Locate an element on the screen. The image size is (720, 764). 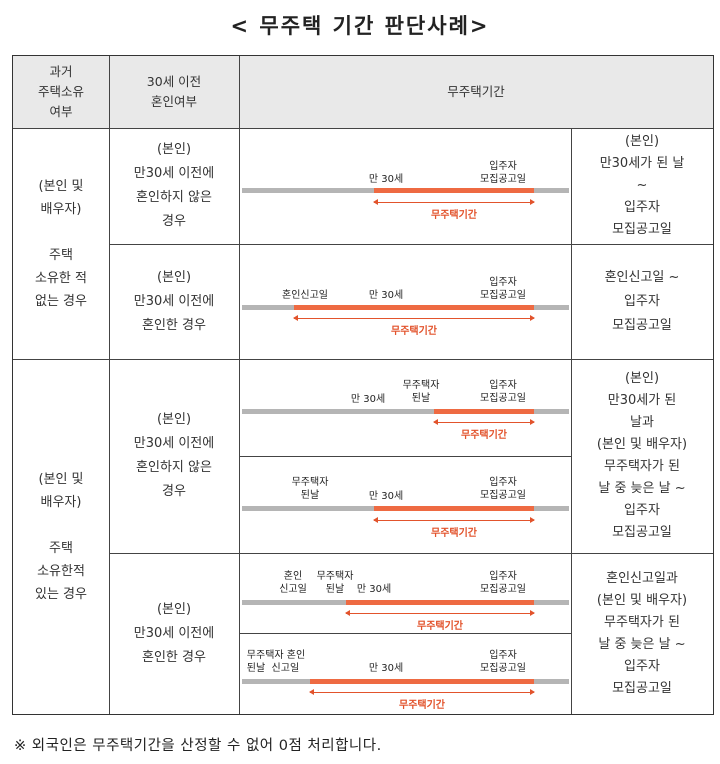
condition-married-before-30-b: (본인) 만30세 이전에 혼인한 경우 is located at coordinates (174, 633).